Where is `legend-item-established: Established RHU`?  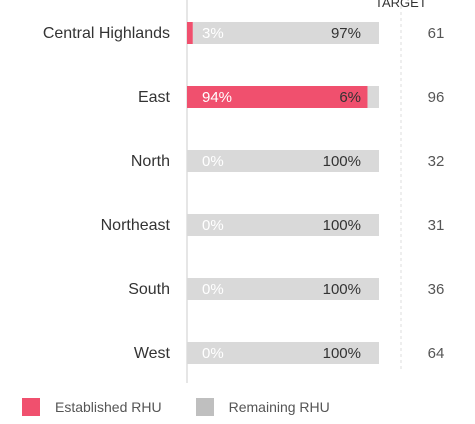 legend-item-established: Established RHU is located at coordinates (92, 407).